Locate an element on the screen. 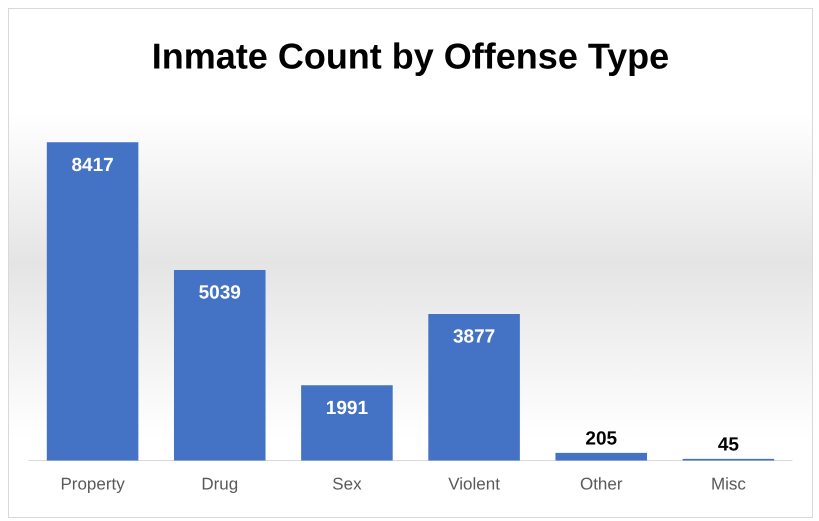  chart-title: Inmate Count by Offense Type is located at coordinates (411, 56).